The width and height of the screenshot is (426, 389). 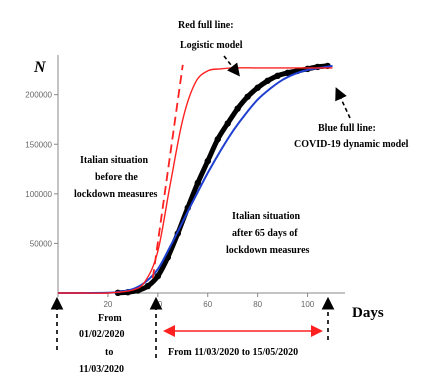 I want to click on annotation-from-4: 11/03/2020, so click(x=101, y=369).